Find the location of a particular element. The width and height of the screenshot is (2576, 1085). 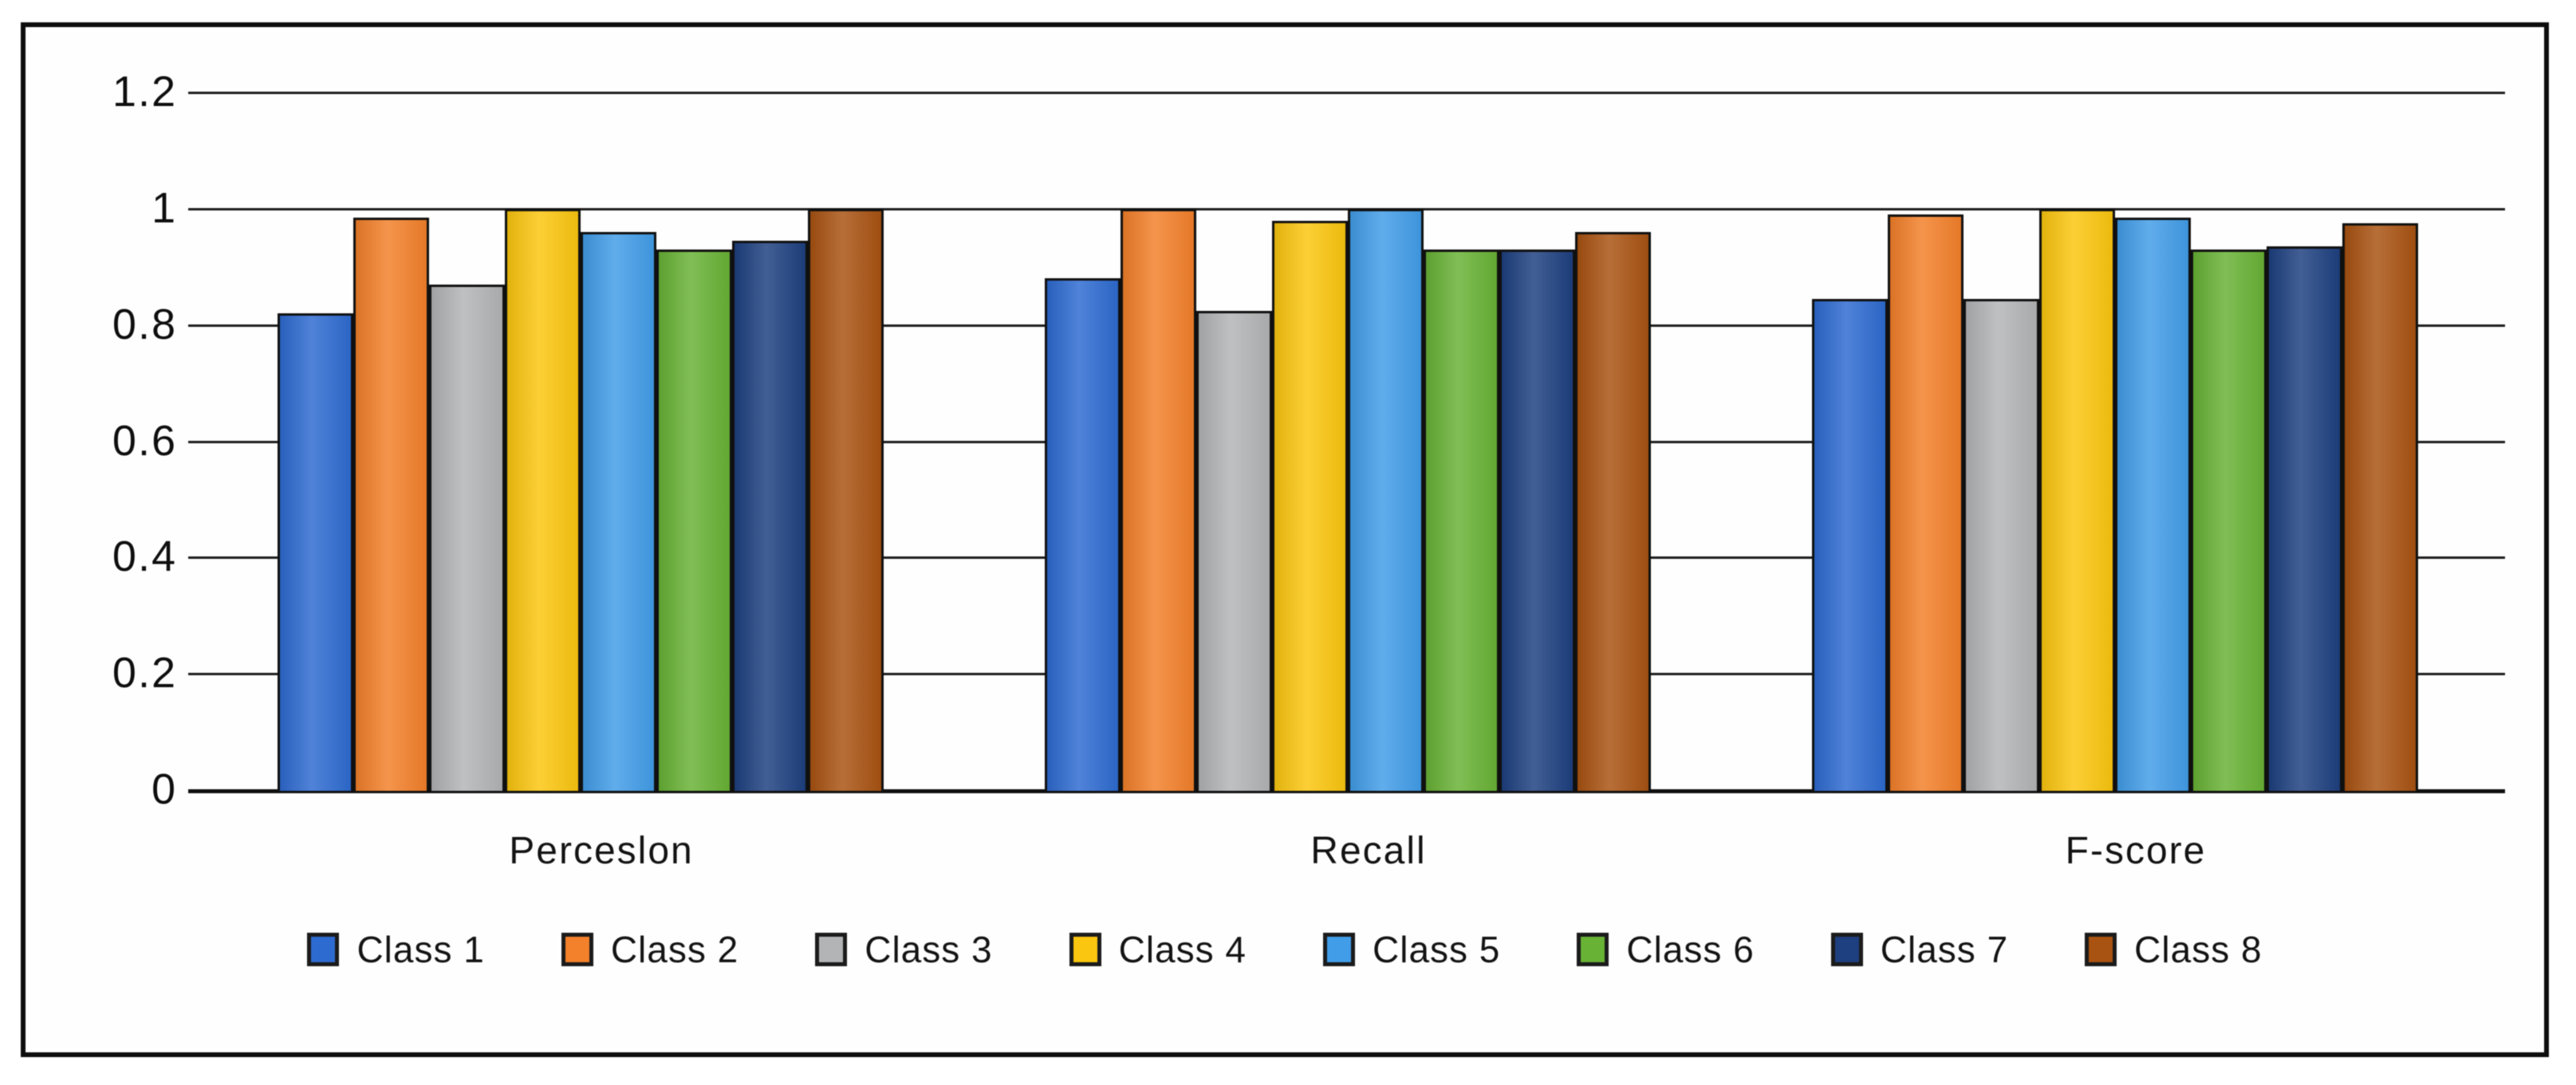

bar-class6-perceslon is located at coordinates (694, 521).